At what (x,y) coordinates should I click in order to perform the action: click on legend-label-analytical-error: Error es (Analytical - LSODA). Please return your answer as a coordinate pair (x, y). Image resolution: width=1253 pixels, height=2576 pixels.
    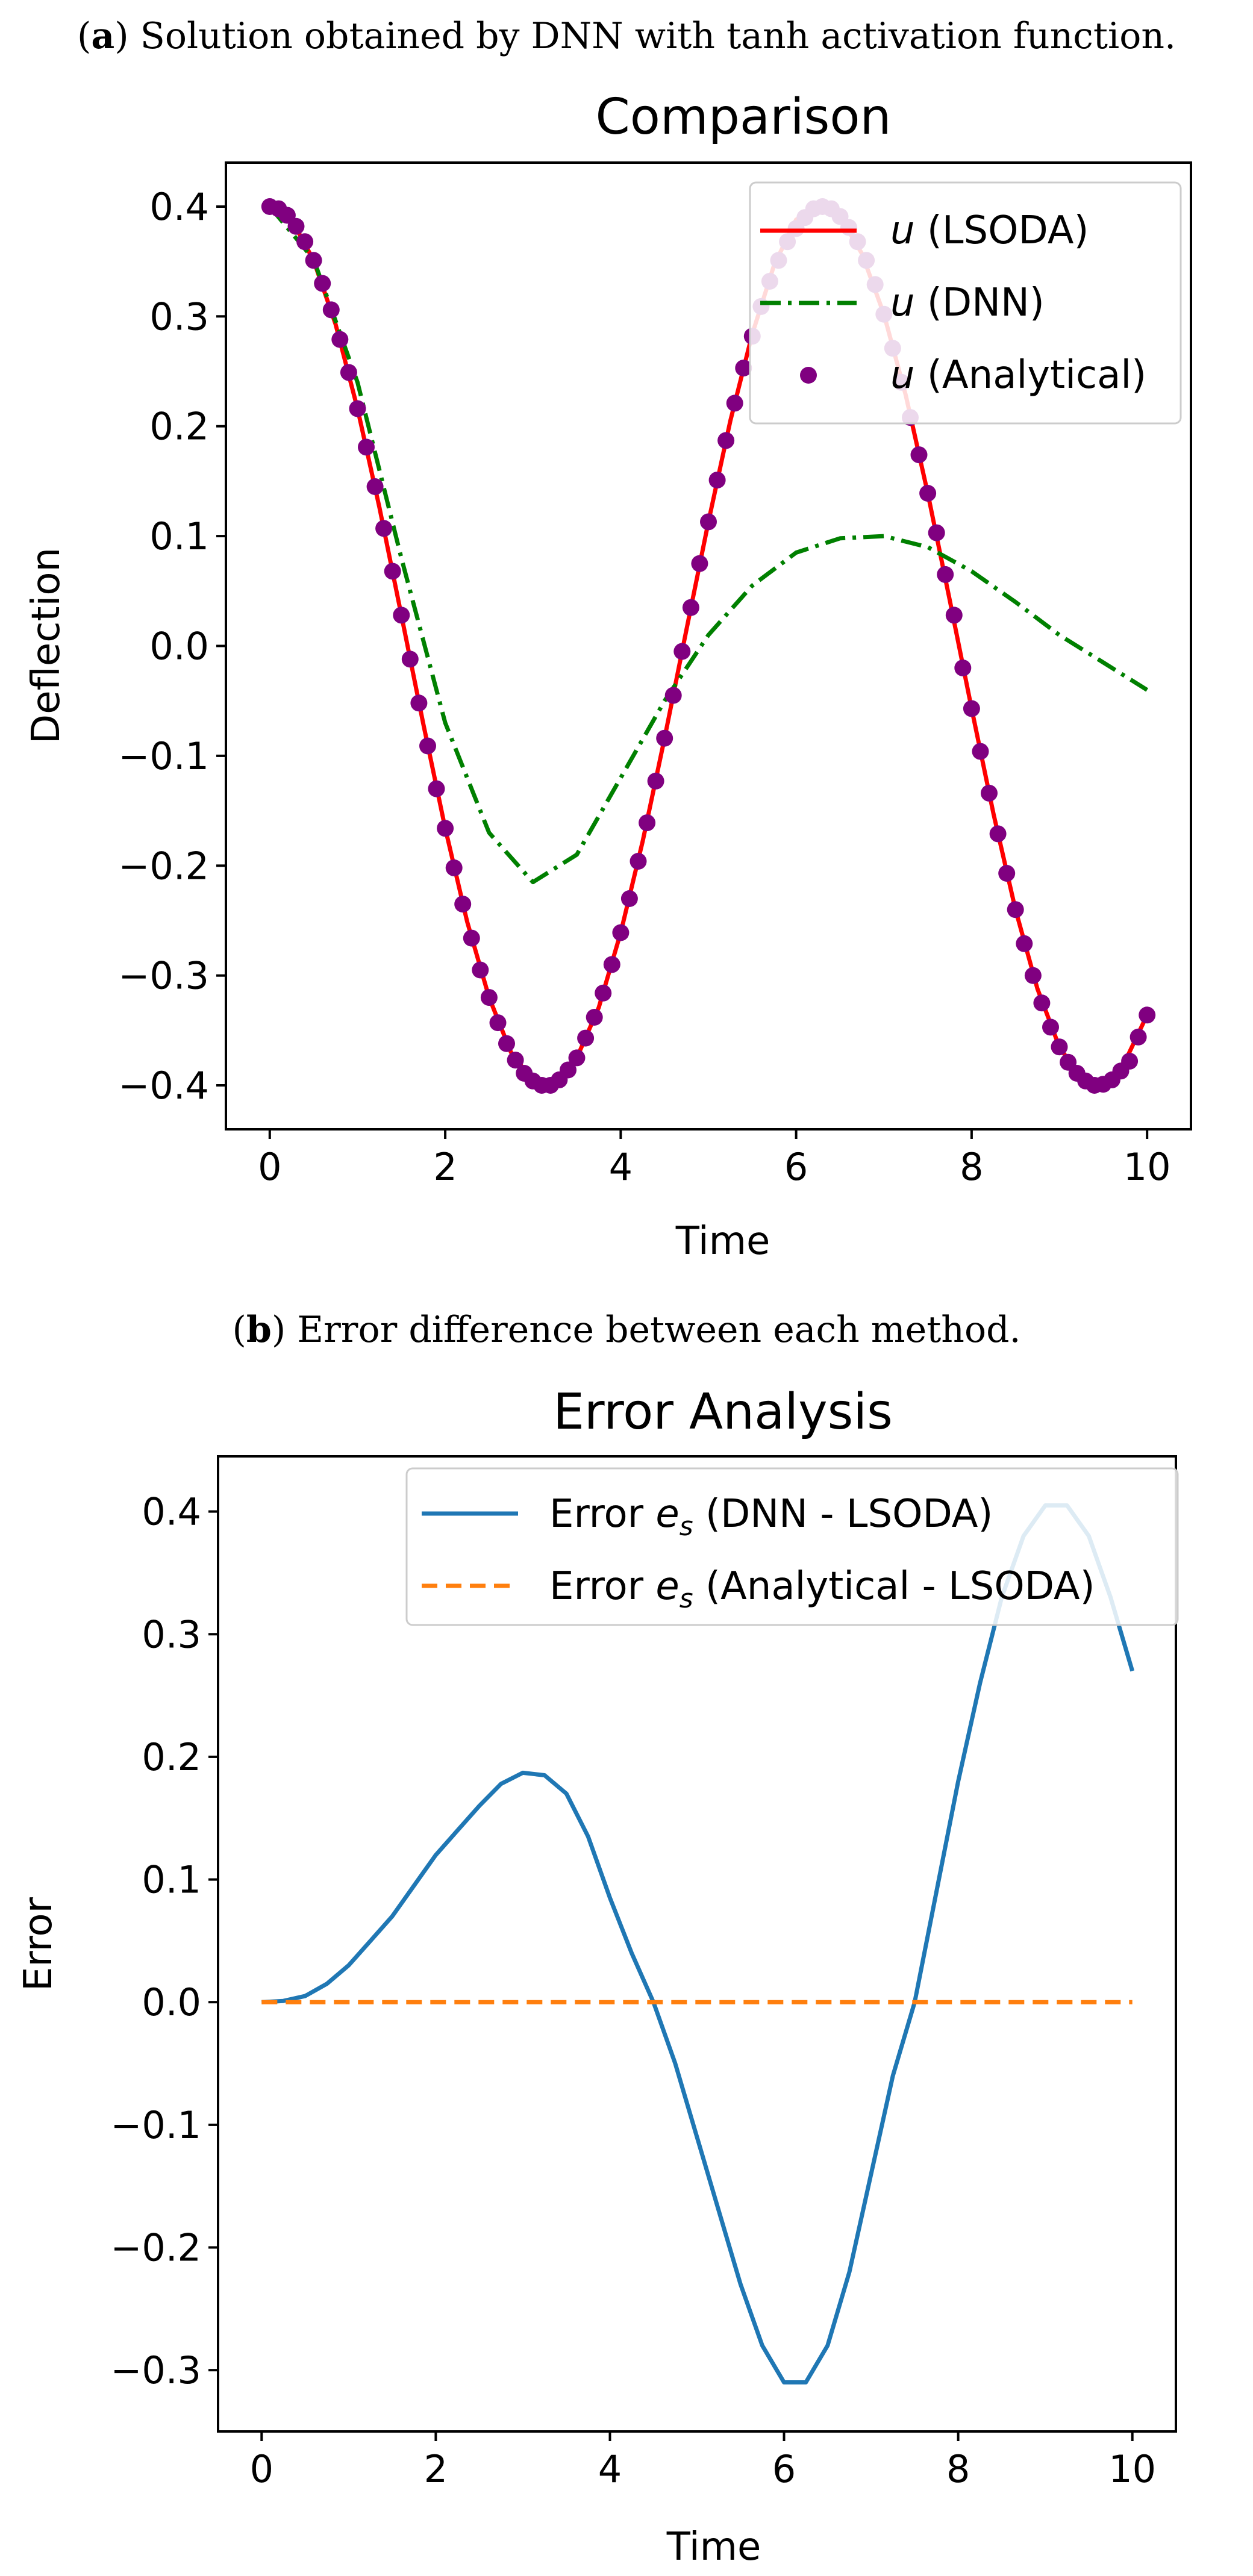
    Looking at the image, I should click on (822, 1589).